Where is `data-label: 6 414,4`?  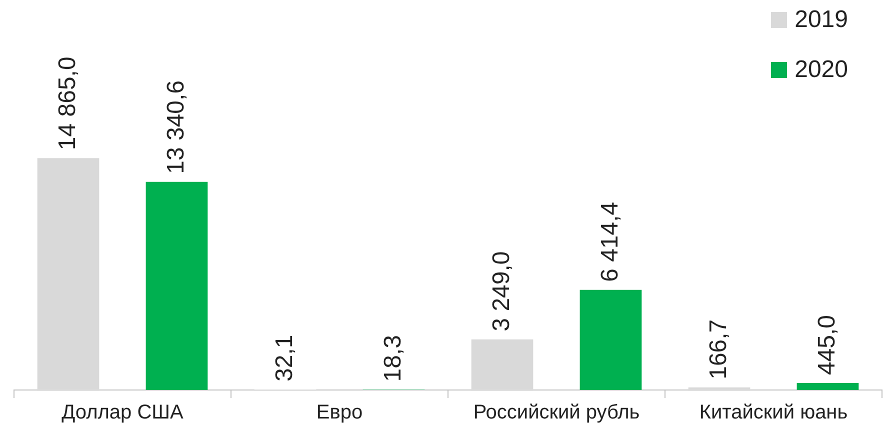 data-label: 6 414,4 is located at coordinates (610, 242).